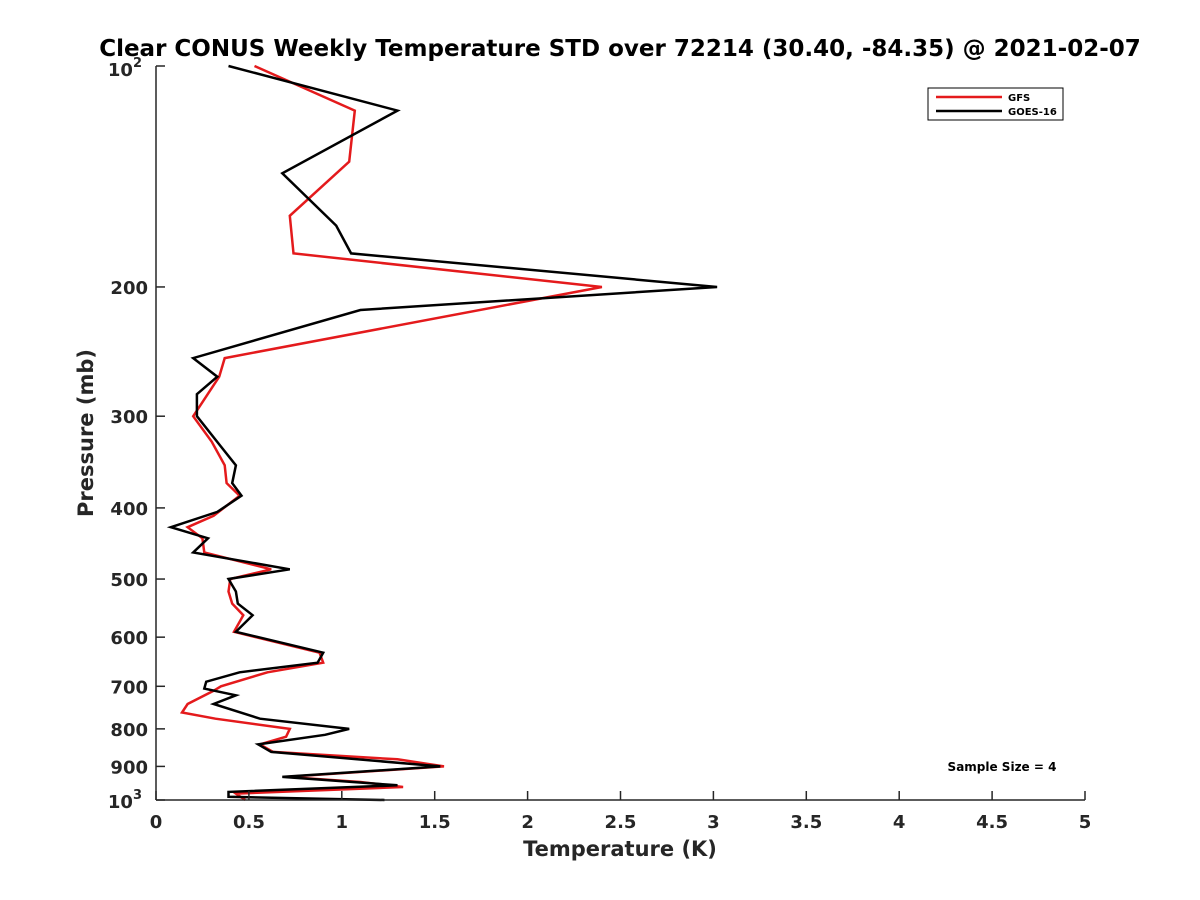 This screenshot has height=900, width=1200. Describe the element at coordinates (1019, 98) in the screenshot. I see `legend-label-gfs: GFS` at that location.